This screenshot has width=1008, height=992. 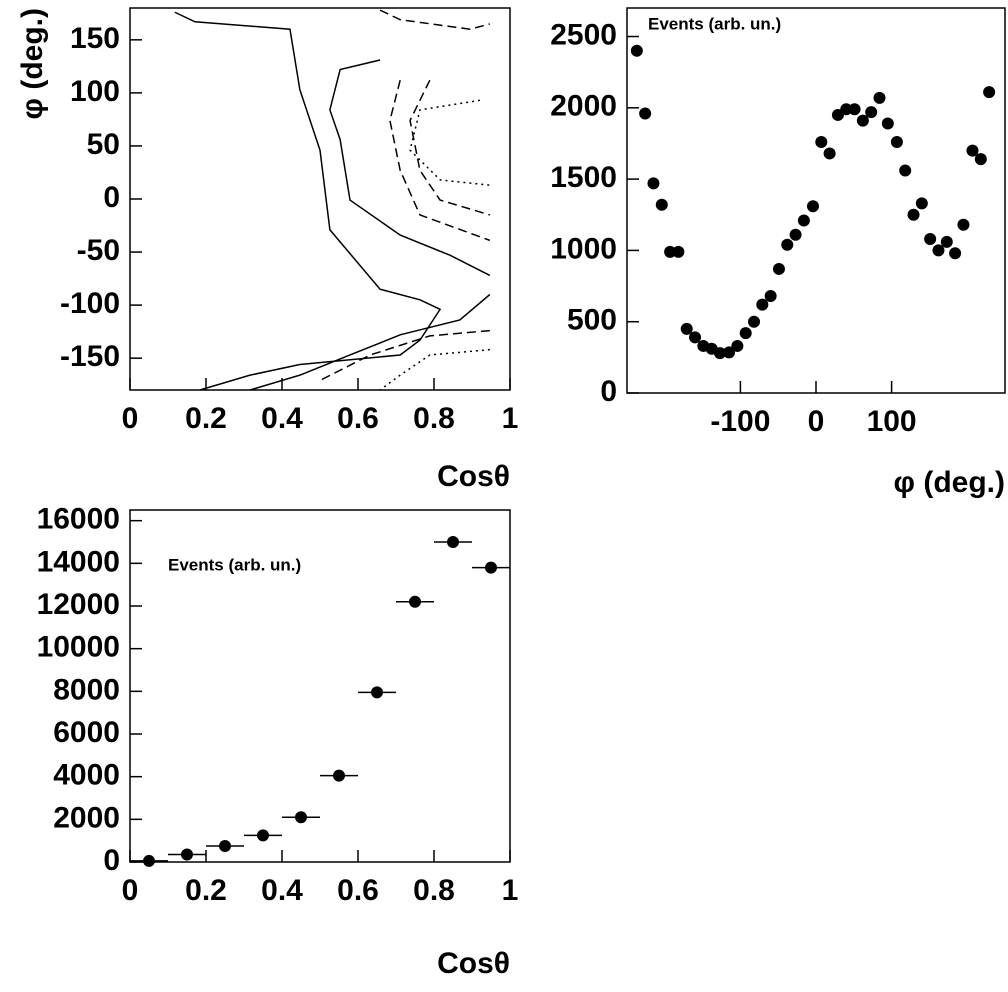 I want to click on y-tick-label: -100, so click(x=90, y=303).